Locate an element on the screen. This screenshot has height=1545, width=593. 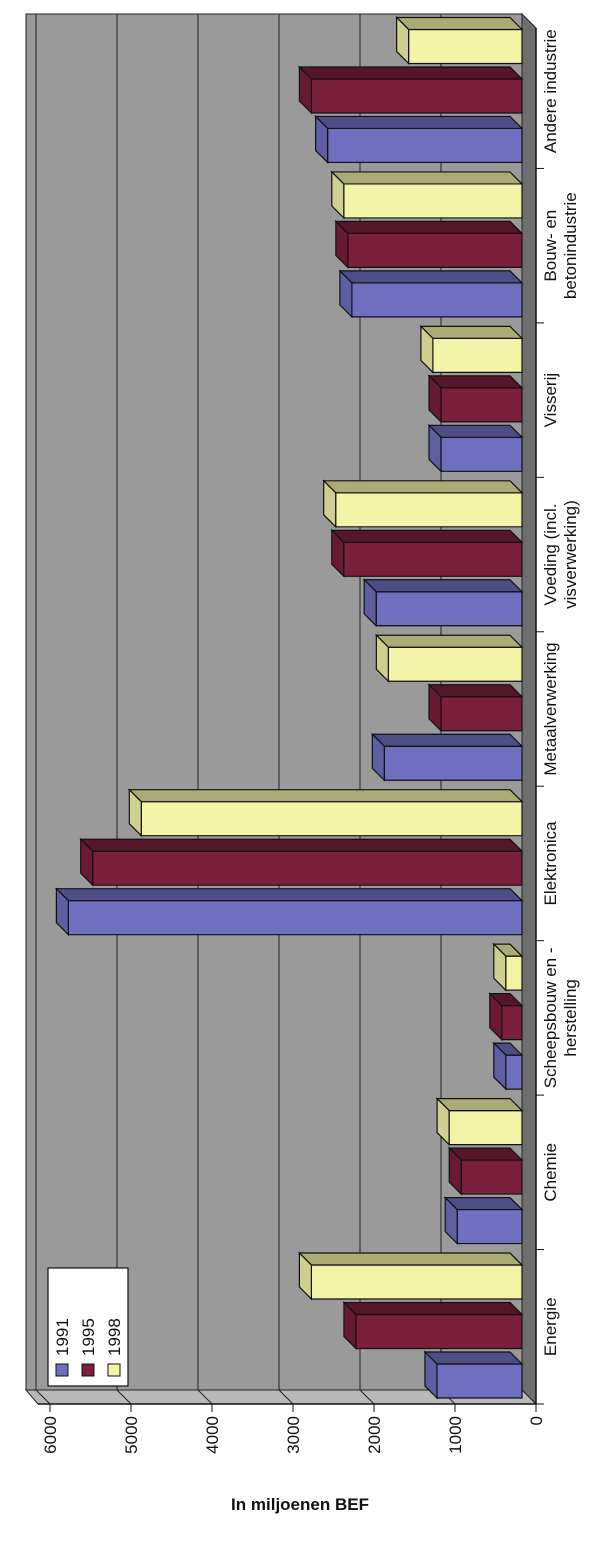
x-tick-label: betonindustrie is located at coordinates (570, 245).